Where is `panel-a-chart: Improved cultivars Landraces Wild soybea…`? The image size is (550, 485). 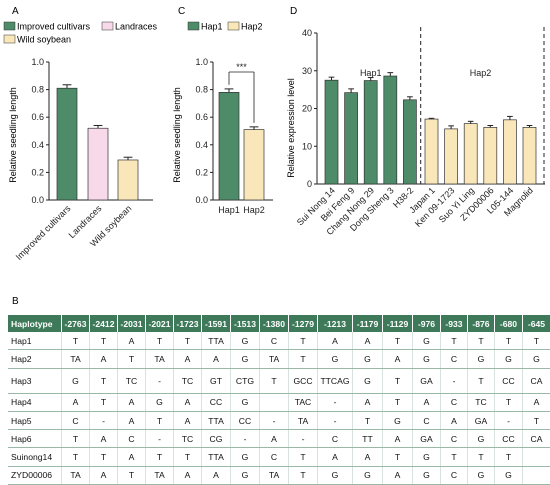
panel-a-chart: Improved cultivars Landraces Wild soybea… is located at coordinates (81, 142).